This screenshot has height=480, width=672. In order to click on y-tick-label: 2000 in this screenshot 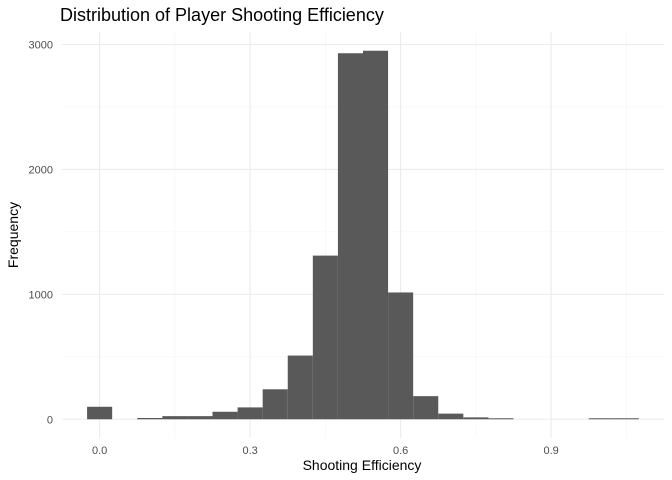, I will do `click(41, 170)`.